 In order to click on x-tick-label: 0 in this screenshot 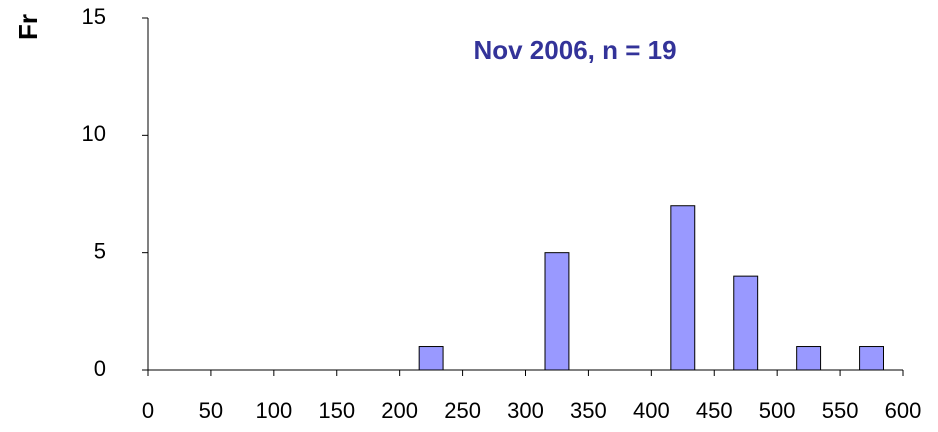, I will do `click(148, 410)`.